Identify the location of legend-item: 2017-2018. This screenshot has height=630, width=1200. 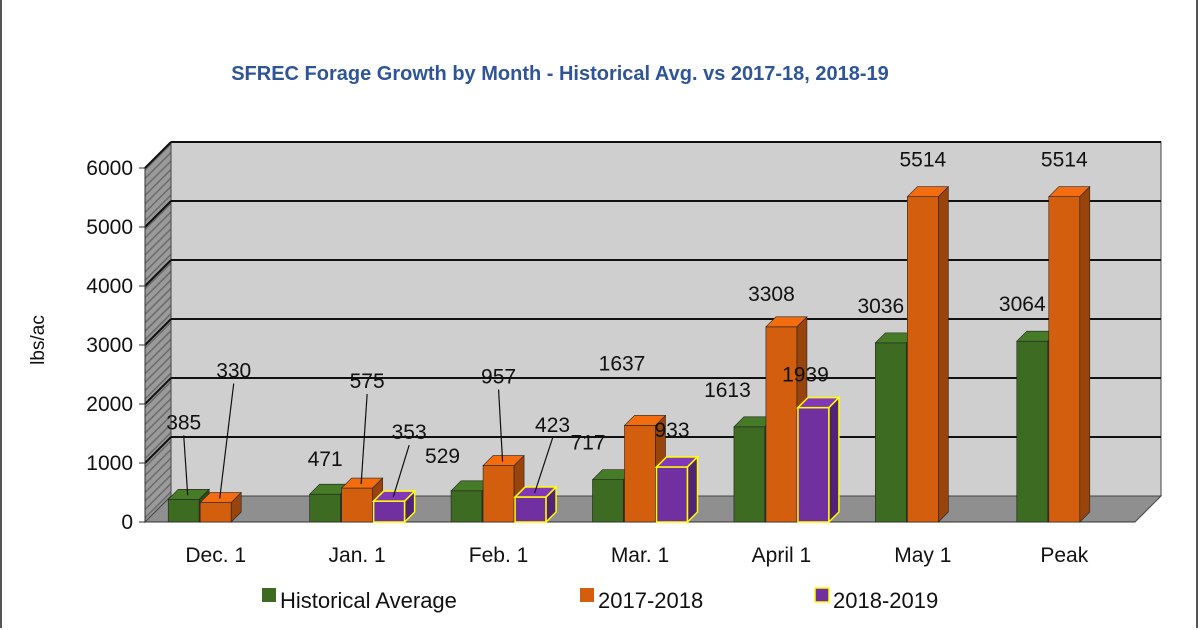
(641, 600).